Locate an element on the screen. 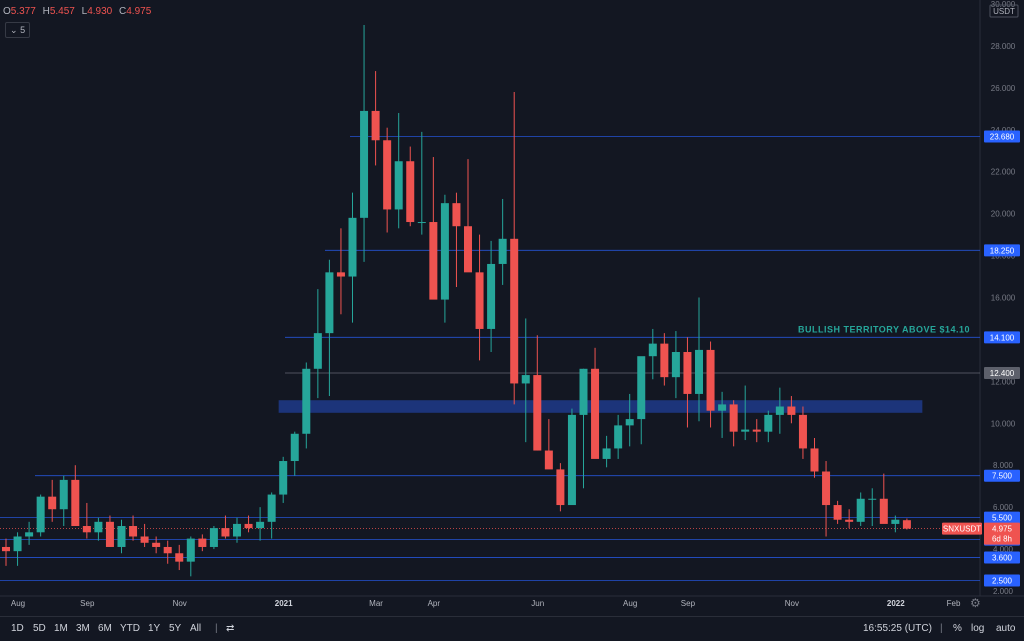 This screenshot has width=1024, height=641. level-price-label: 2.500 is located at coordinates (1002, 581).